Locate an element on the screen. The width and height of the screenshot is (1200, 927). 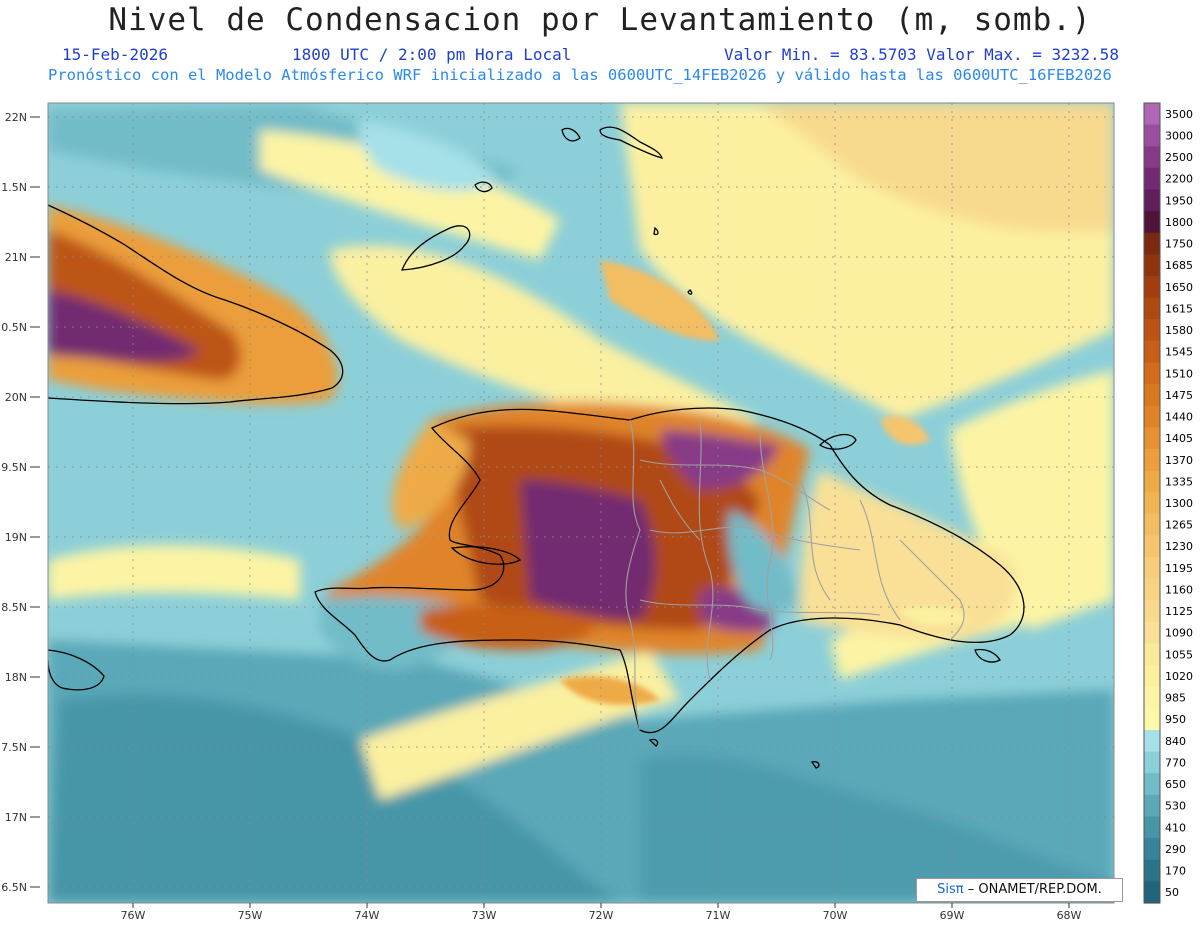
valid-time: 1800 UTC / 2:00 pm Hora Local is located at coordinates (432, 54).